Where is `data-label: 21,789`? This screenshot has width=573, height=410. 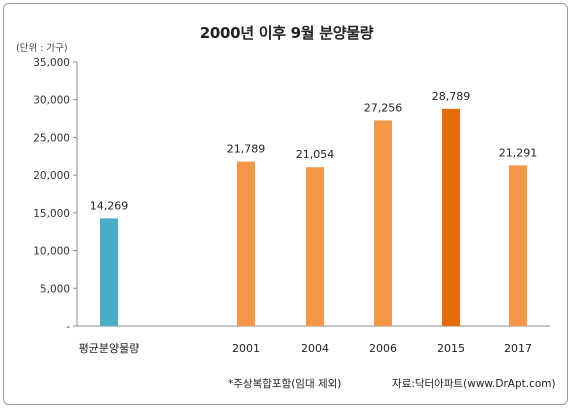 data-label: 21,789 is located at coordinates (246, 149).